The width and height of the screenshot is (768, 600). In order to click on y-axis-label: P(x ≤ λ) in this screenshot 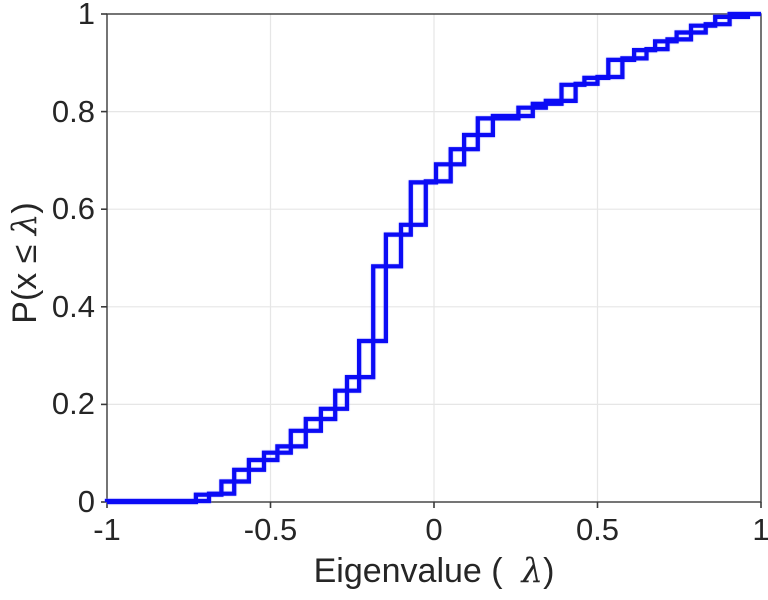, I will do `click(25, 263)`.